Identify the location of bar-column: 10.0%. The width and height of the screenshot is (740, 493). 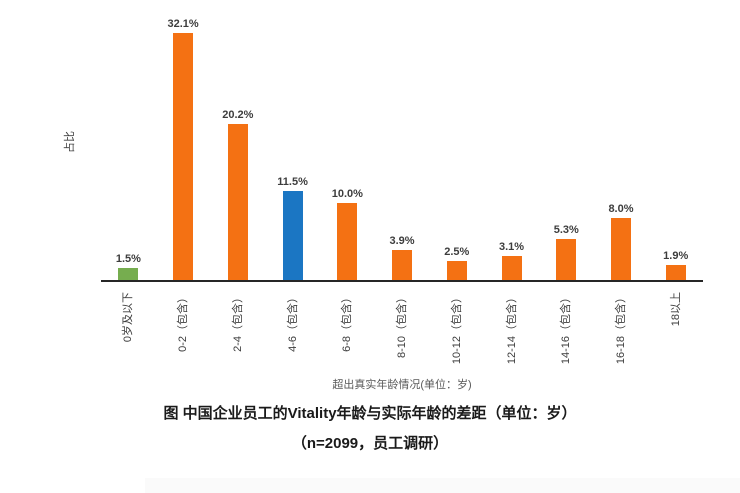
(347, 149).